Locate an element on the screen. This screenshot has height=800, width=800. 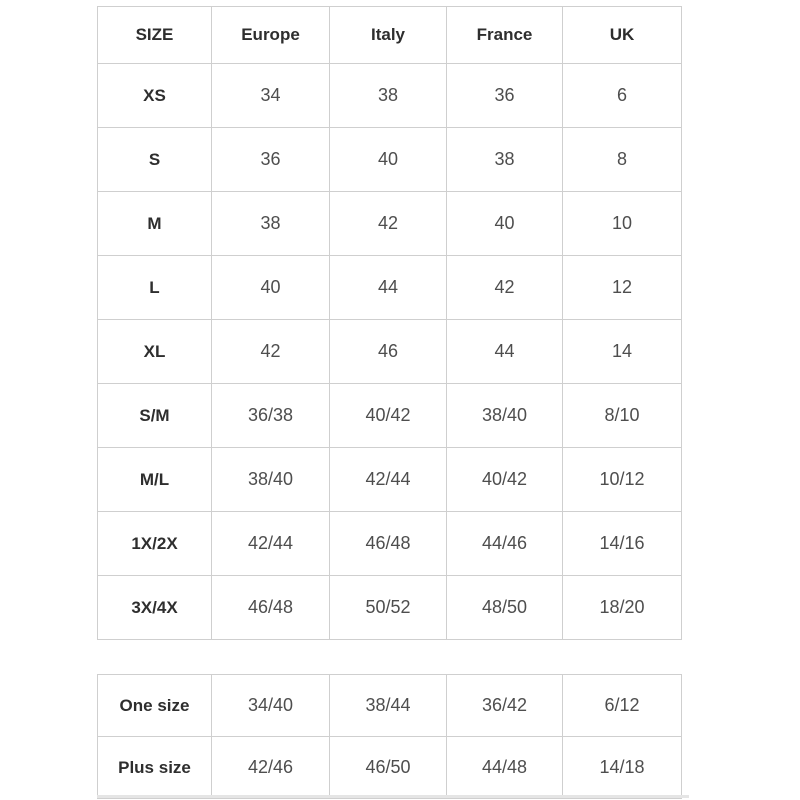
value-cell: 50/52 is located at coordinates (388, 607).